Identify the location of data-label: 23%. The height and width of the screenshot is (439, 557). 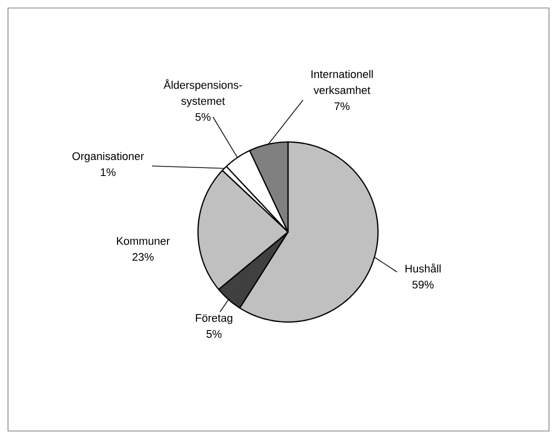
(143, 257).